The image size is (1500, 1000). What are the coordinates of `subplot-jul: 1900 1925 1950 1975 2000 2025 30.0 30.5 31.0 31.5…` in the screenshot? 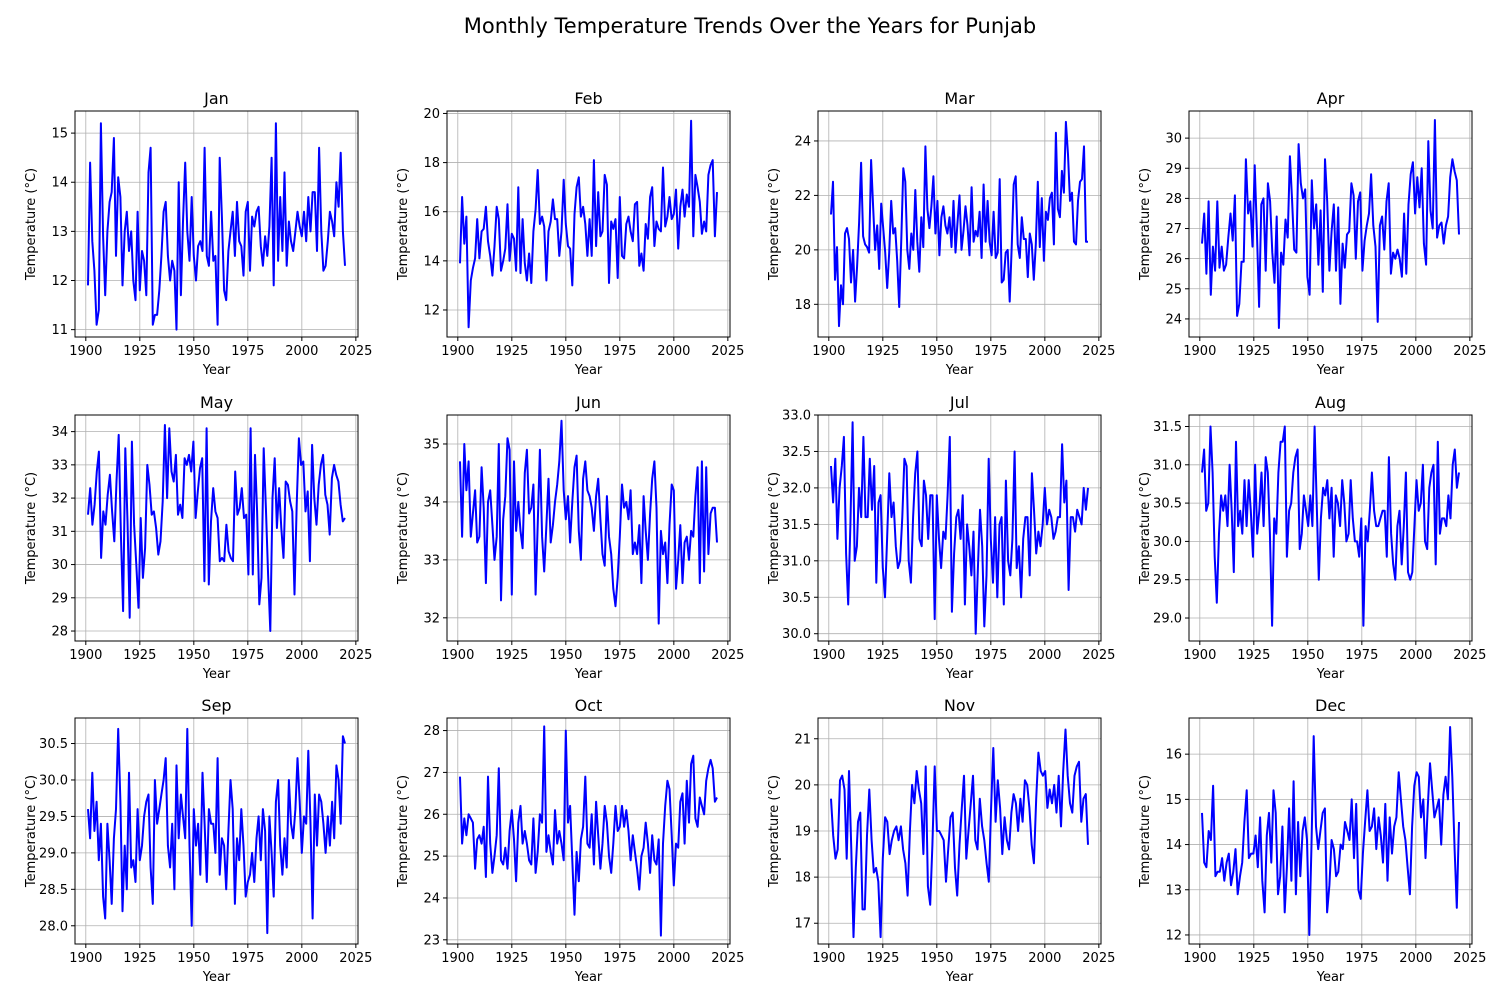 It's located at (941, 537).